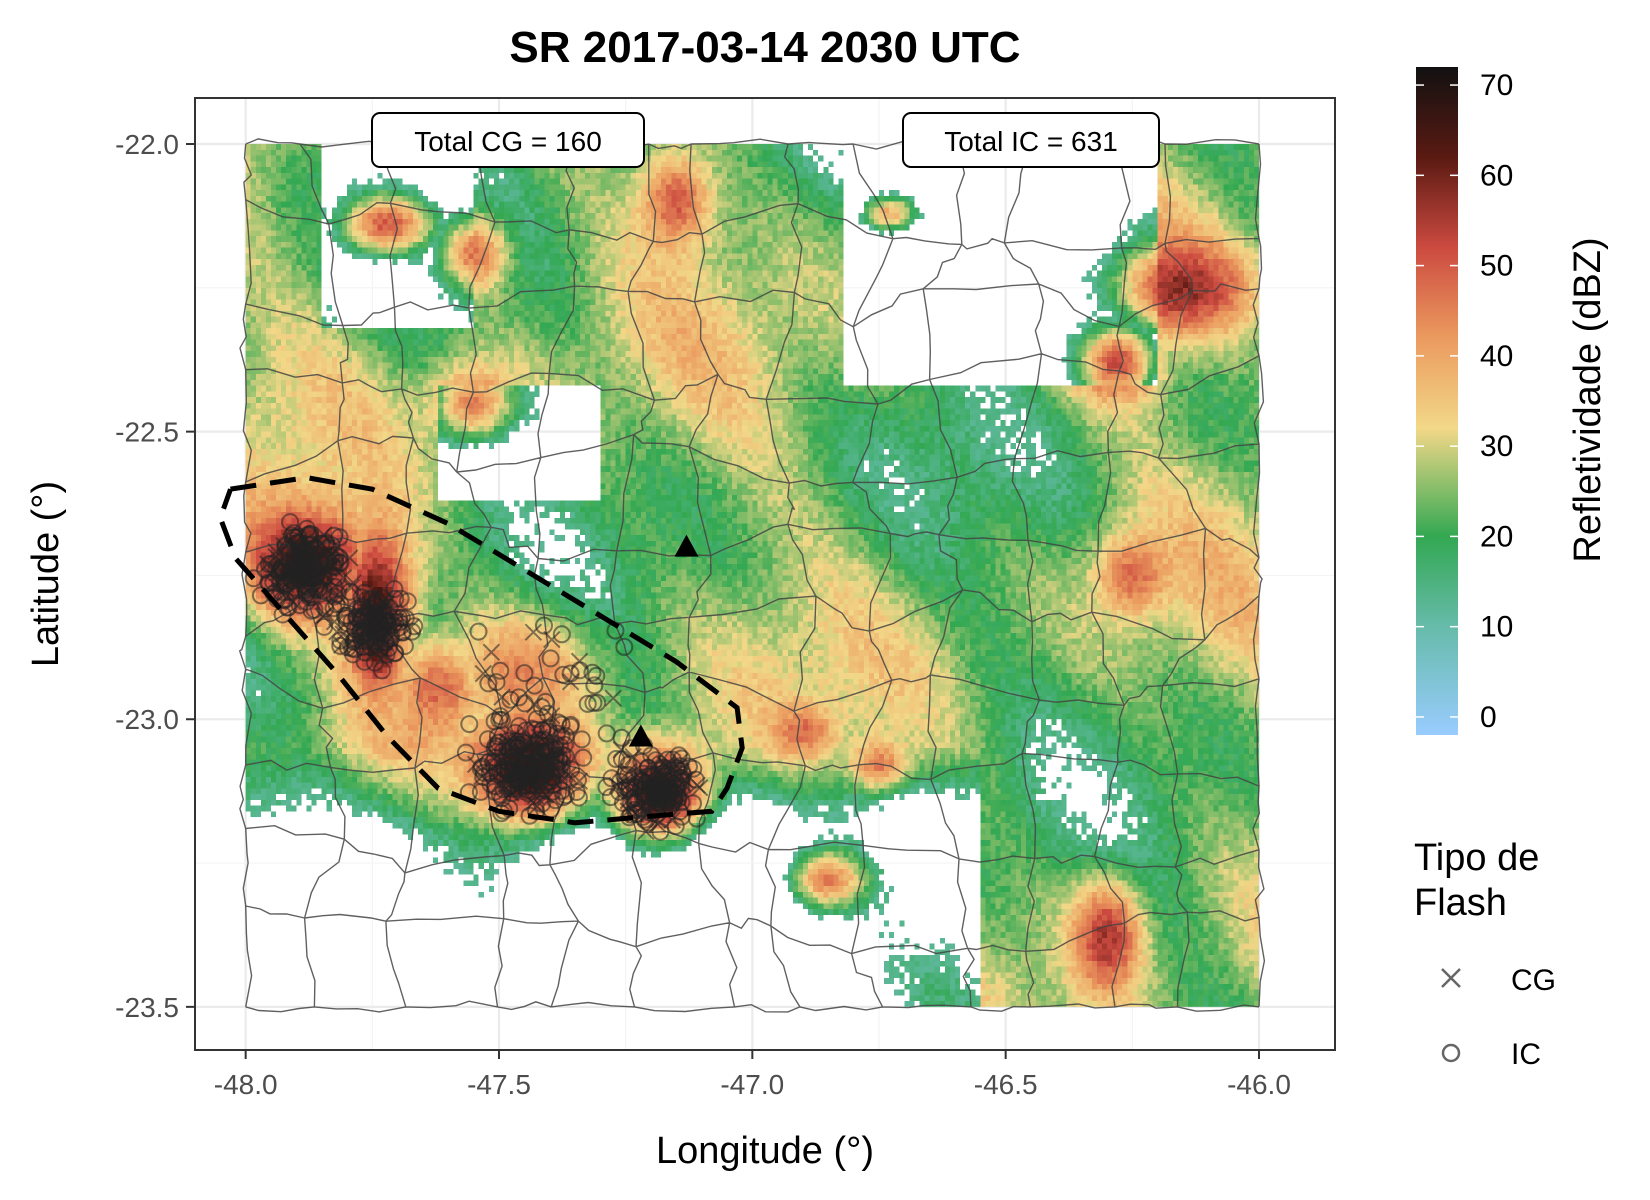 This screenshot has height=1200, width=1650. I want to click on y-tick-label: -23.5, so click(147, 1007).